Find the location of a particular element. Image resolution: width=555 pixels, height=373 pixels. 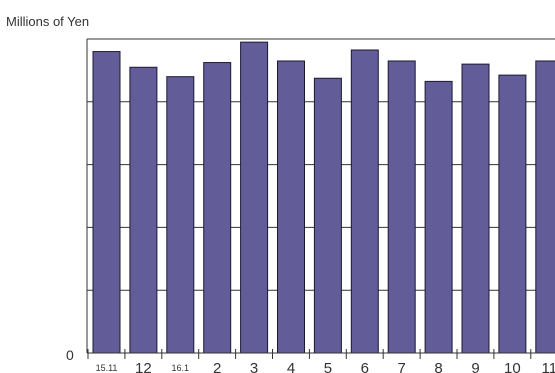

y-axis-unit-label: Millions of Yen is located at coordinates (47, 21).